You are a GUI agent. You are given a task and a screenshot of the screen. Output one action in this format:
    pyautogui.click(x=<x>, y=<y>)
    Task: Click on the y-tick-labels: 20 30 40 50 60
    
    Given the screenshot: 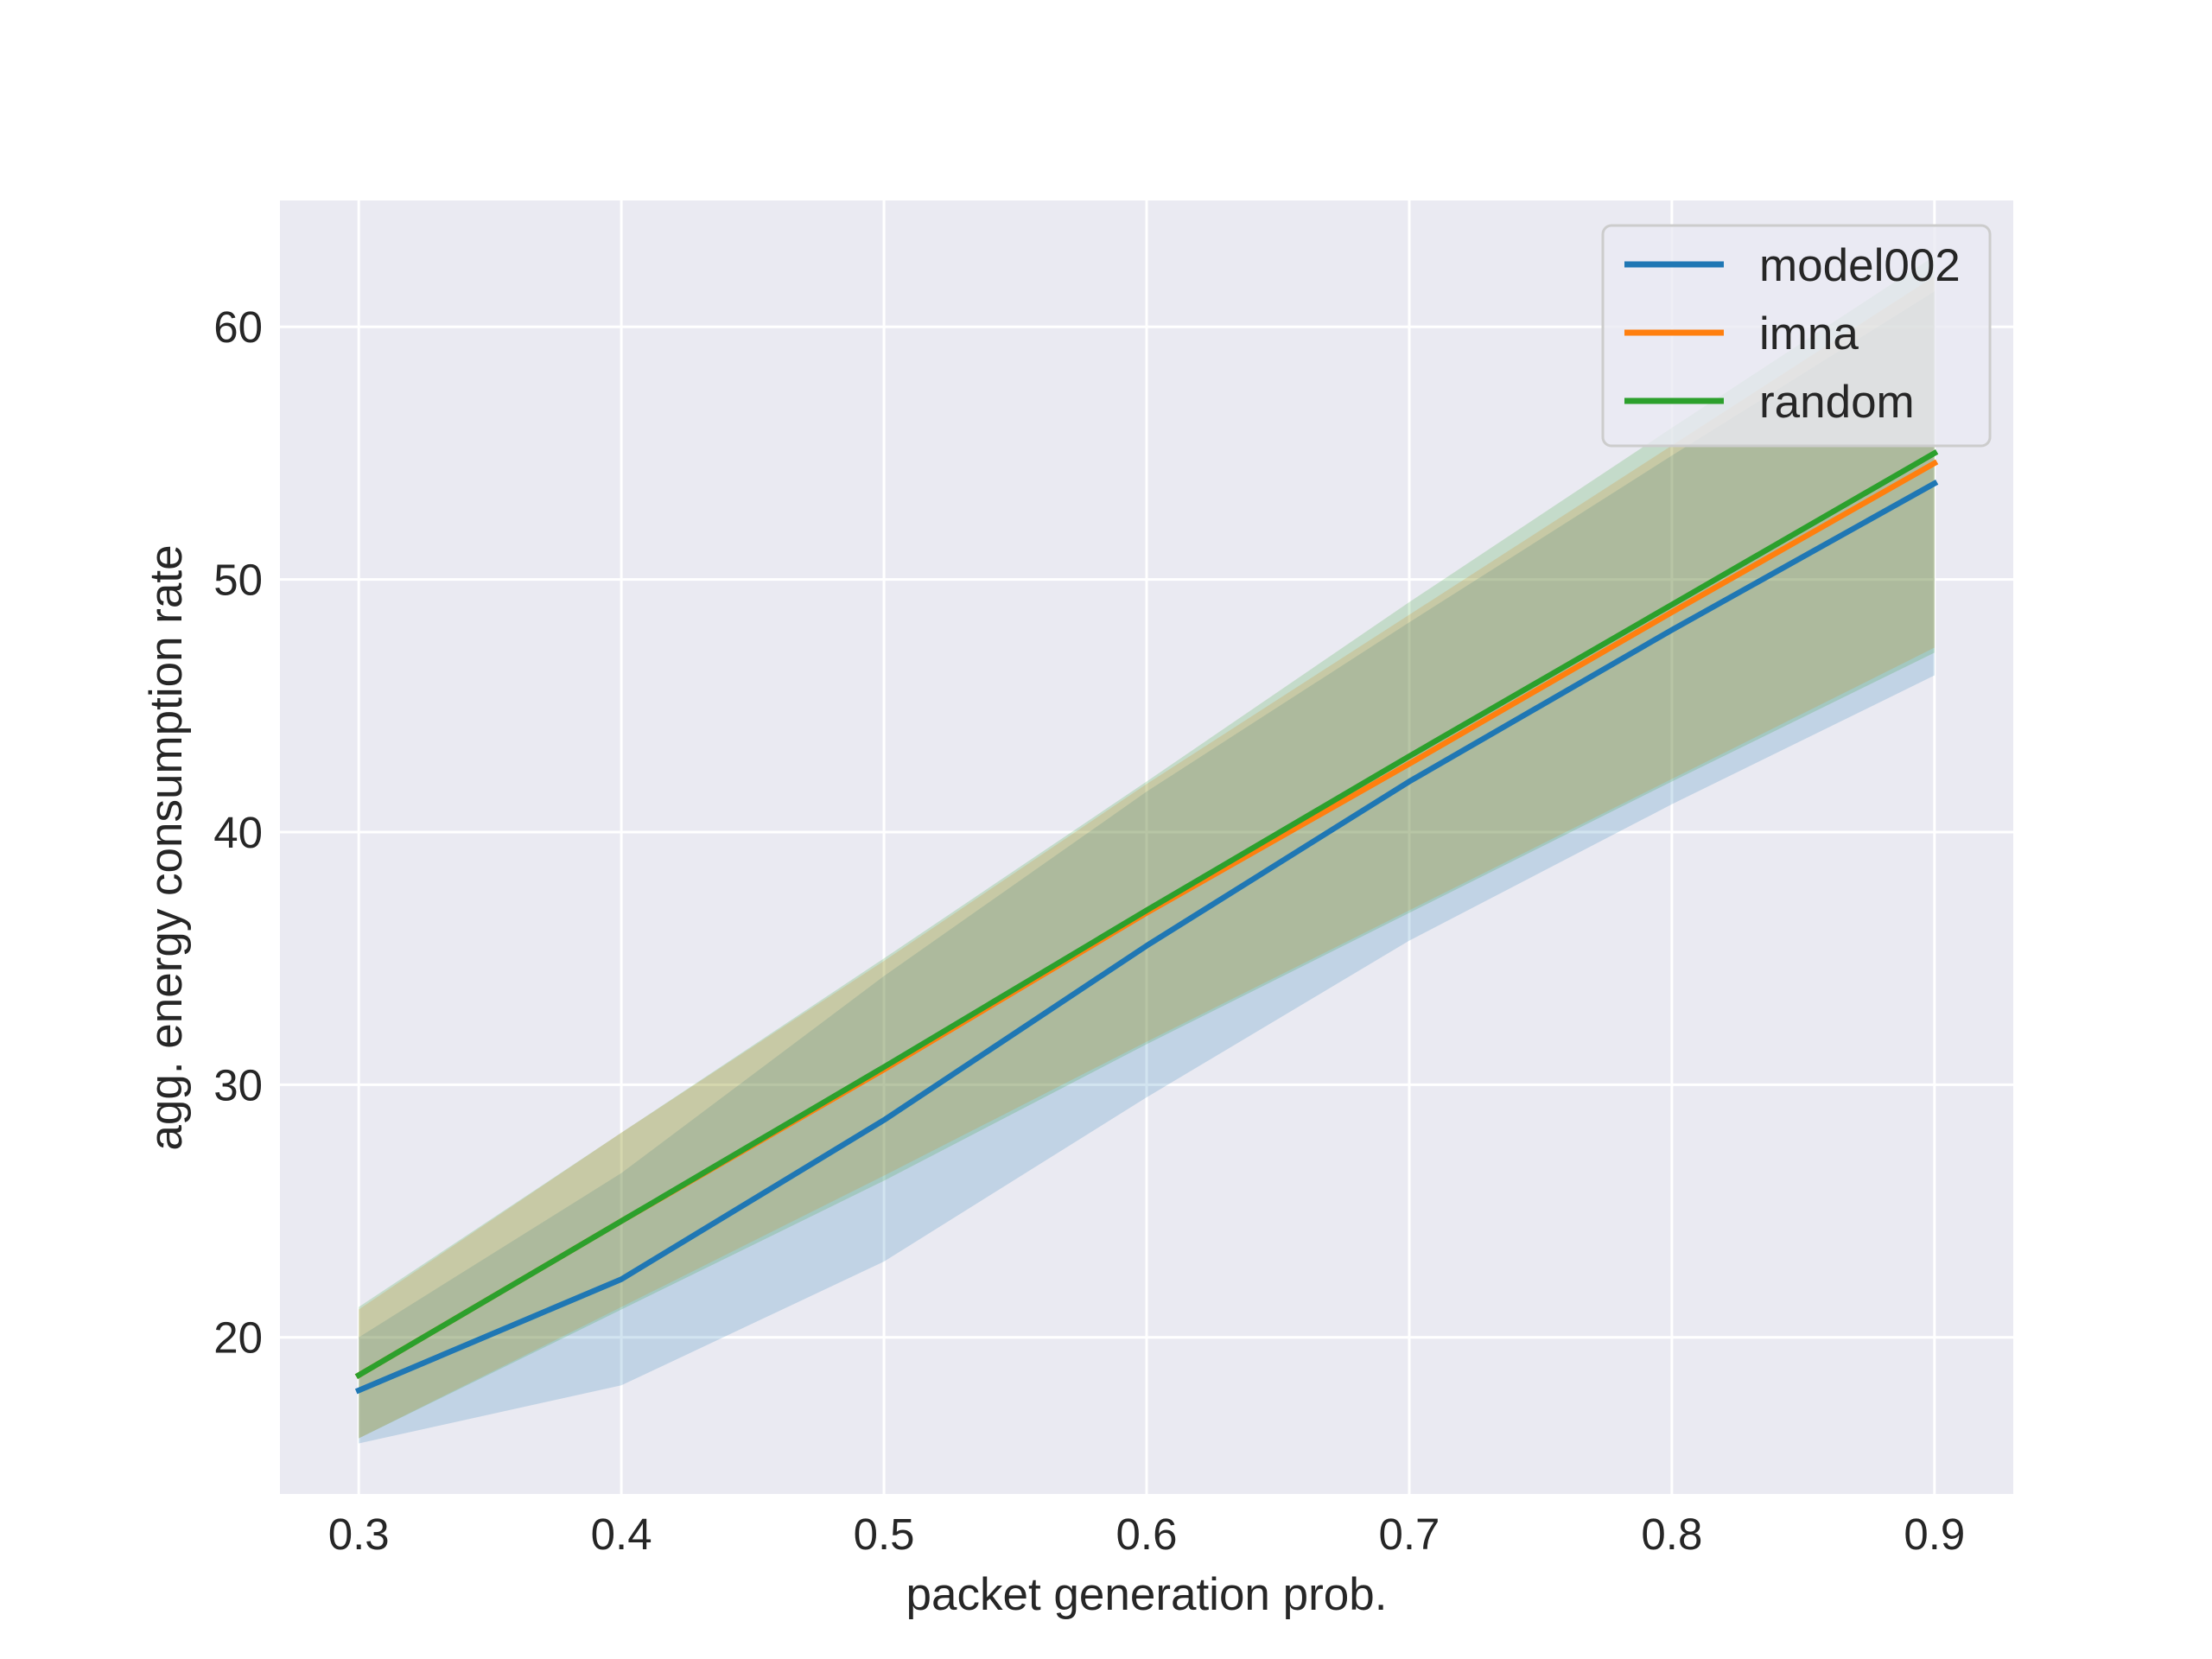 What is the action you would take?
    pyautogui.click(x=238, y=832)
    